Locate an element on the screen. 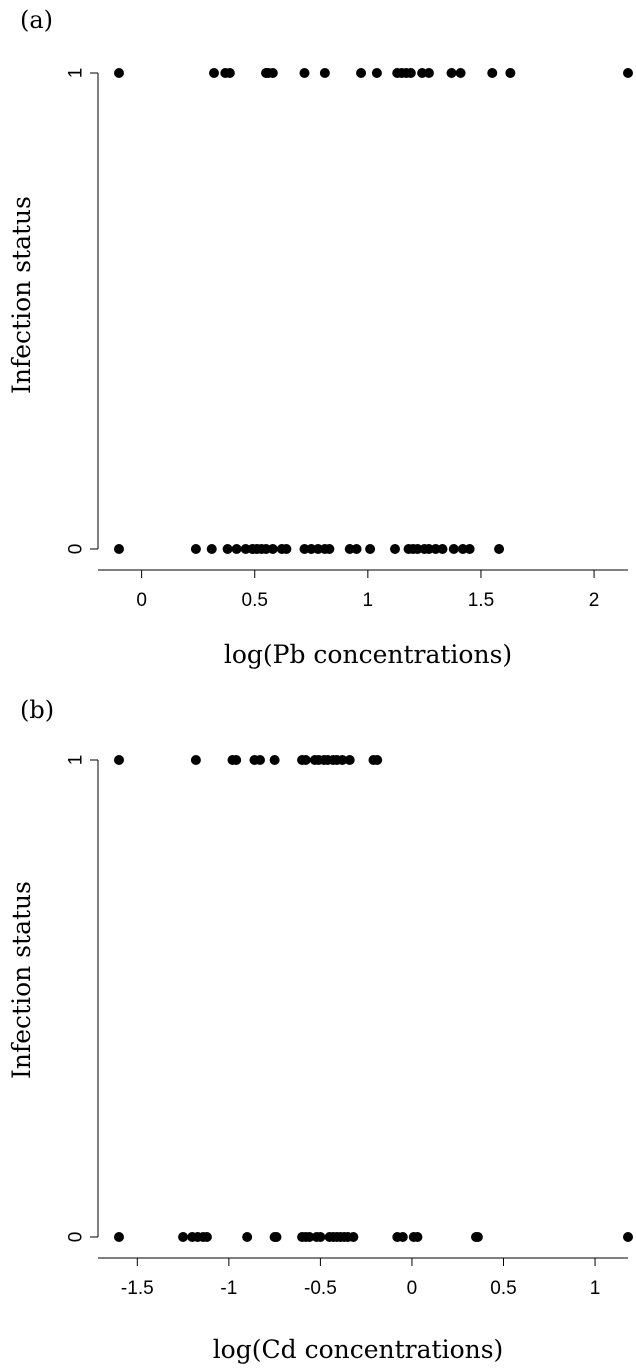 The image size is (636, 1368). panel-b-x-tick-label: 1 is located at coordinates (595, 1288).